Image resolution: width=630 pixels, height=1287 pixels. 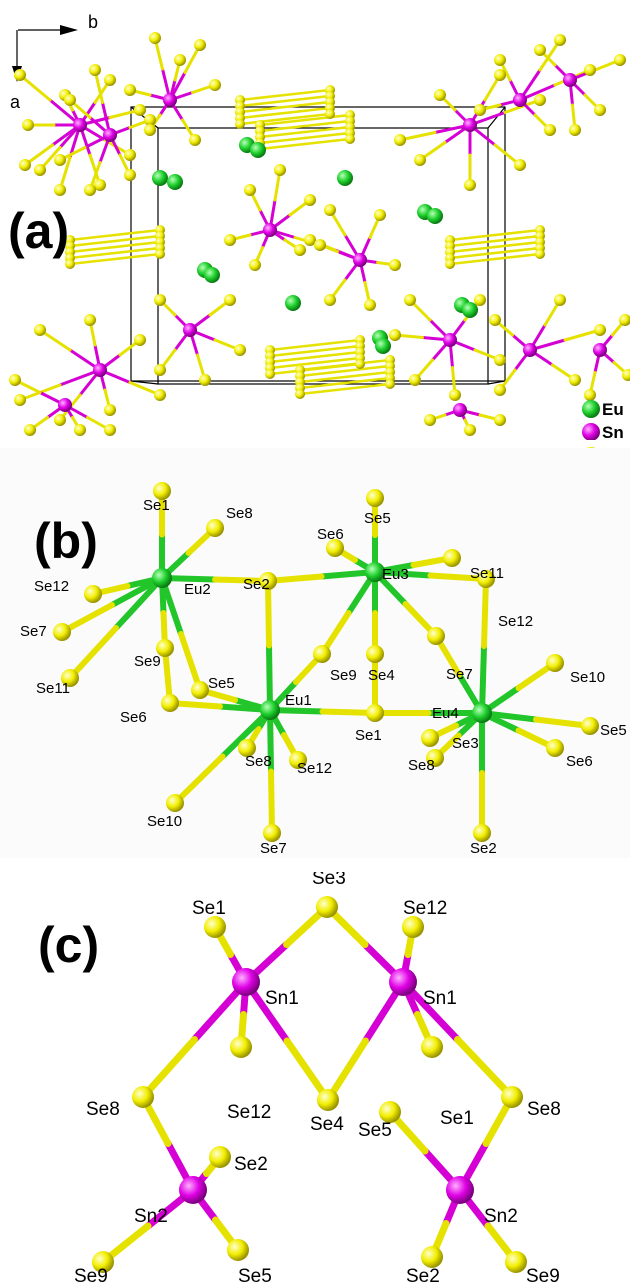 What do you see at coordinates (53, 688) in the screenshot?
I see `label-se11-left: Se11` at bounding box center [53, 688].